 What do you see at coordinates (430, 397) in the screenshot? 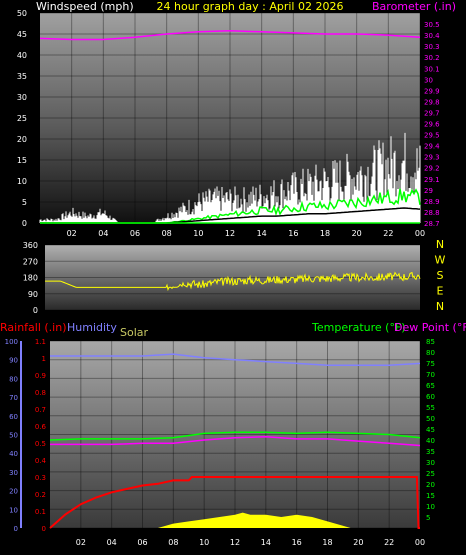
I see `temperature-tick-label: 60` at bounding box center [430, 397].